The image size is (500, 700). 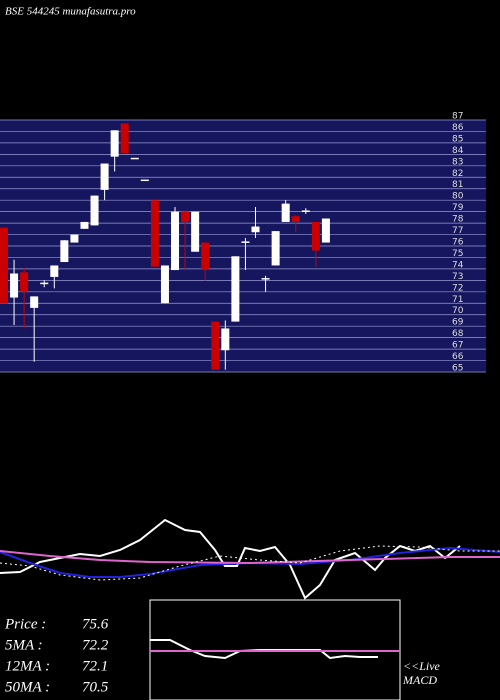 What do you see at coordinates (95, 666) in the screenshot?
I see `stat-value: 72.1` at bounding box center [95, 666].